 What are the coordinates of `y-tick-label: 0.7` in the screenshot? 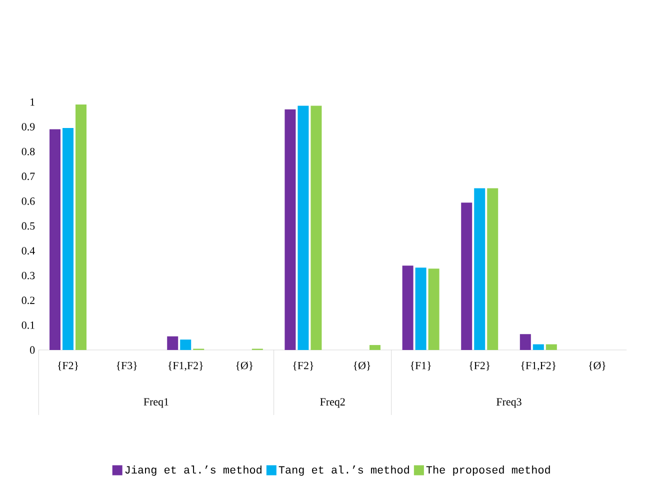 It's located at (28, 176).